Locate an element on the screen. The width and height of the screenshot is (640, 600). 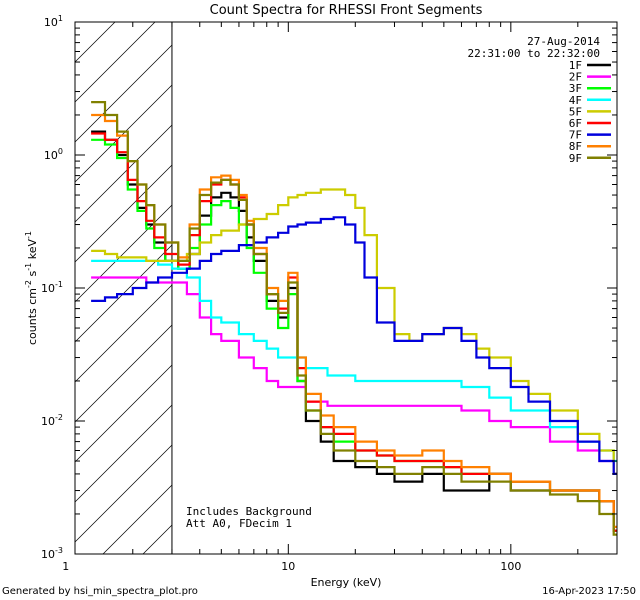
legend-label-3F: 3F is located at coordinates (575, 88).